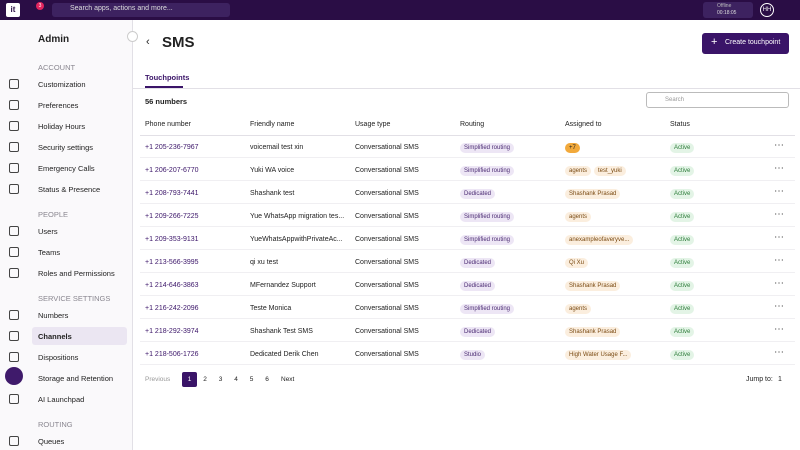 The width and height of the screenshot is (800, 450). What do you see at coordinates (13, 10) in the screenshot?
I see `logo: it` at bounding box center [13, 10].